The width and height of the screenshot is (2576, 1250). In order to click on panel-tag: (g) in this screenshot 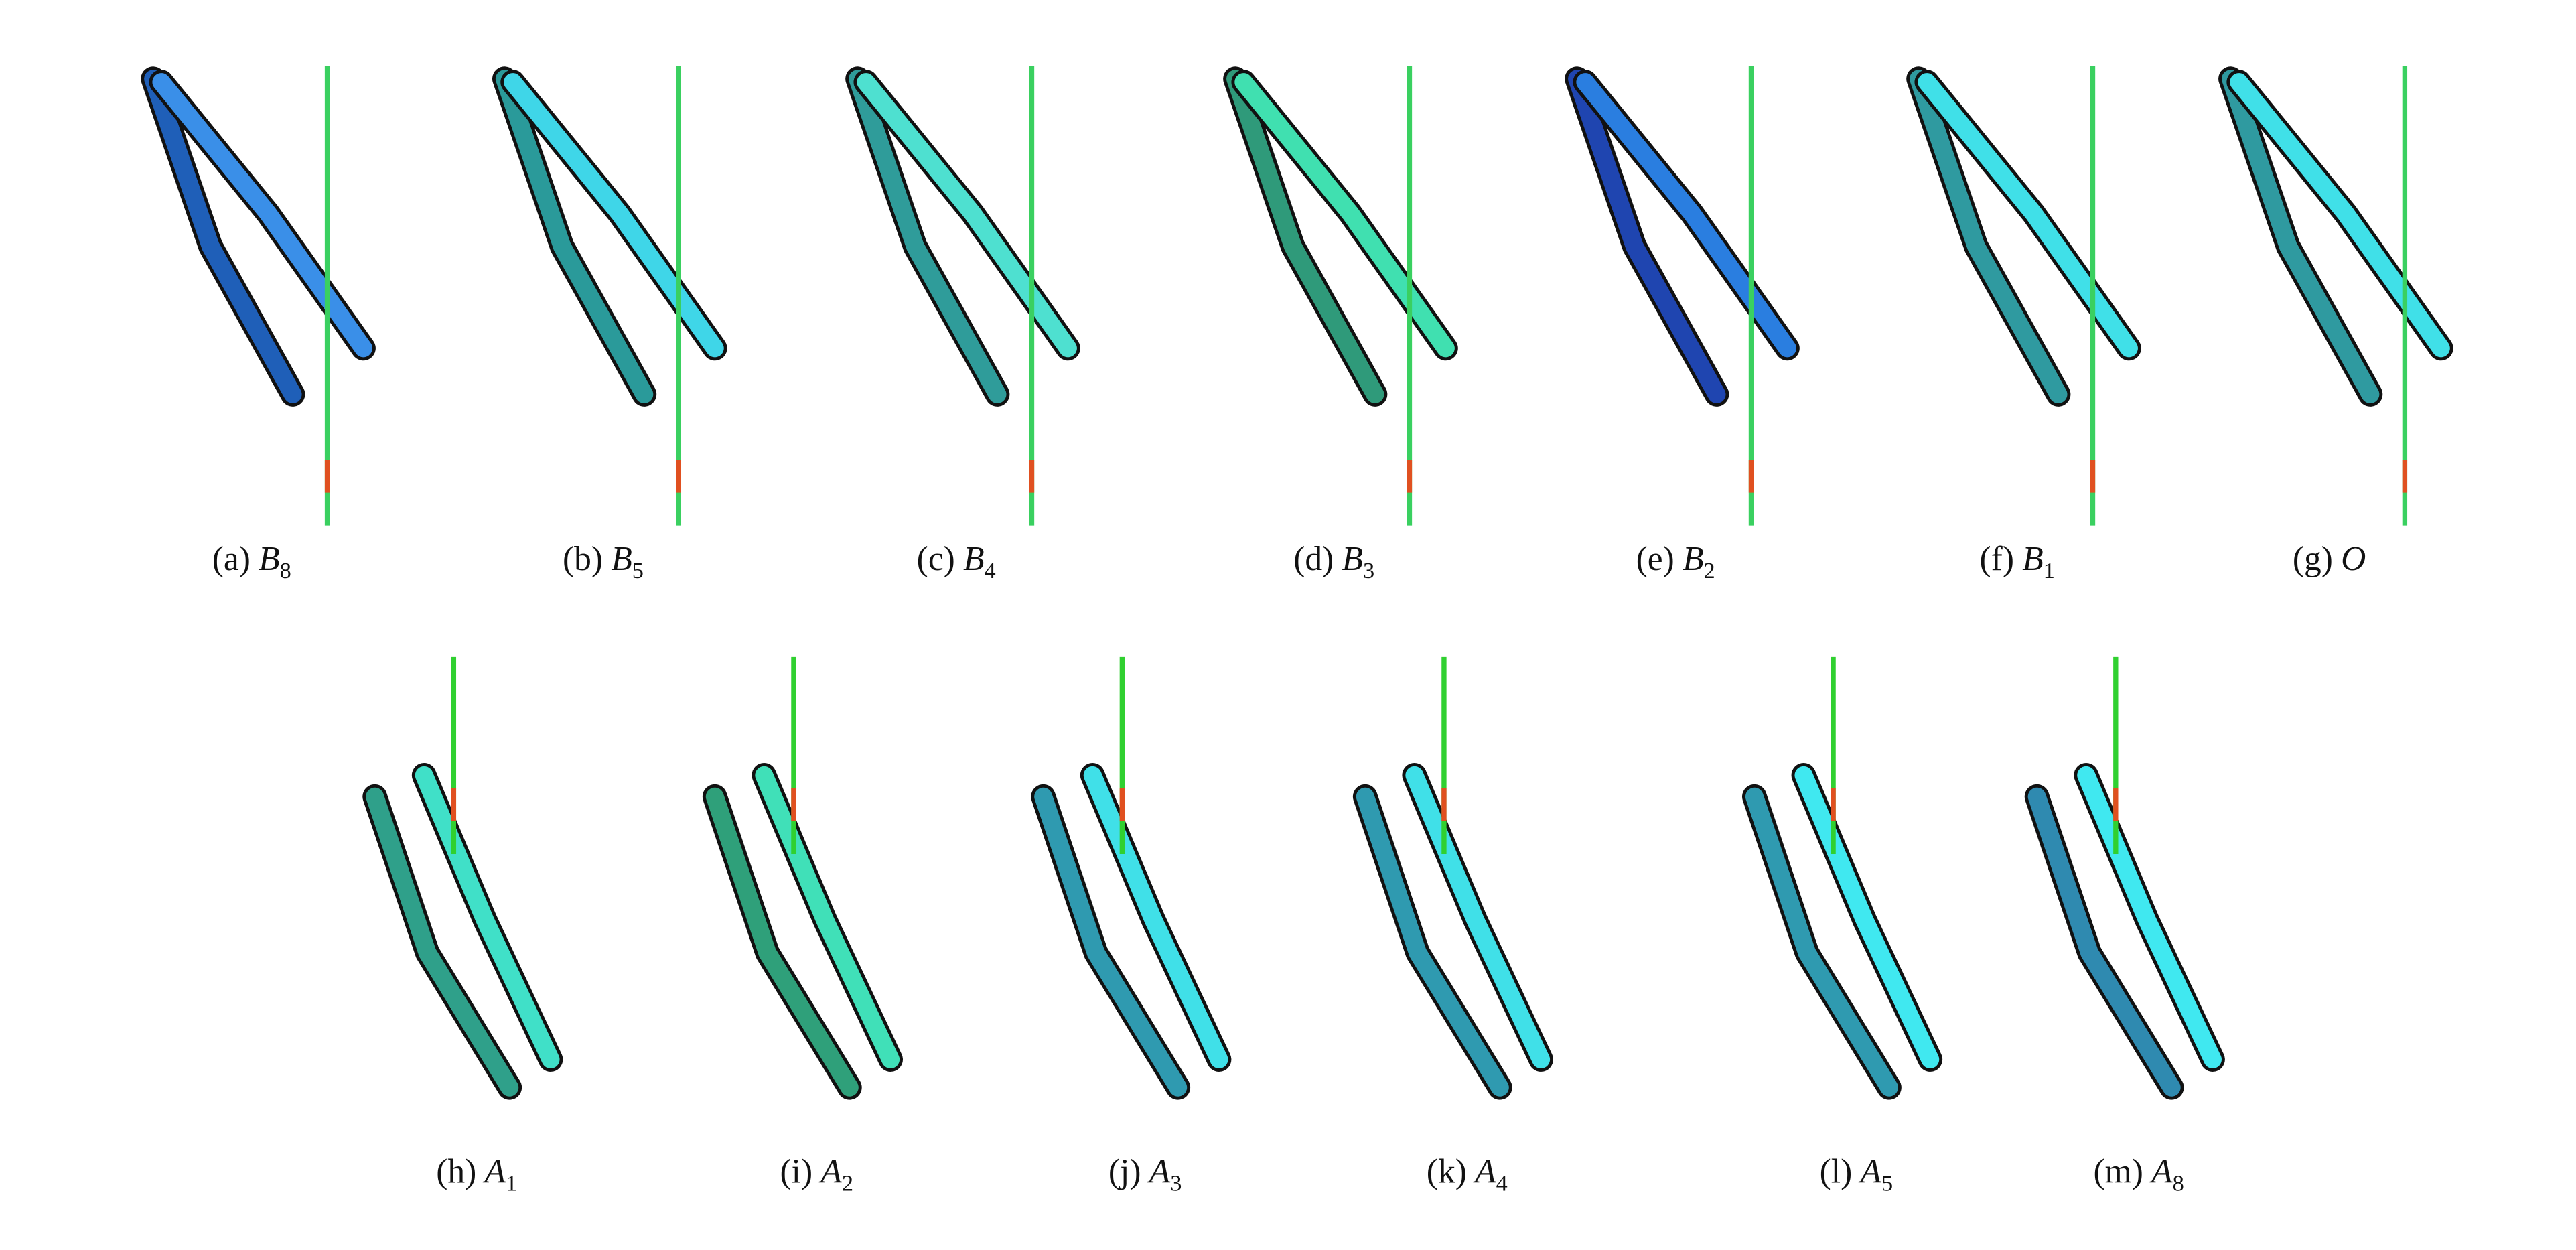, I will do `click(2313, 559)`.